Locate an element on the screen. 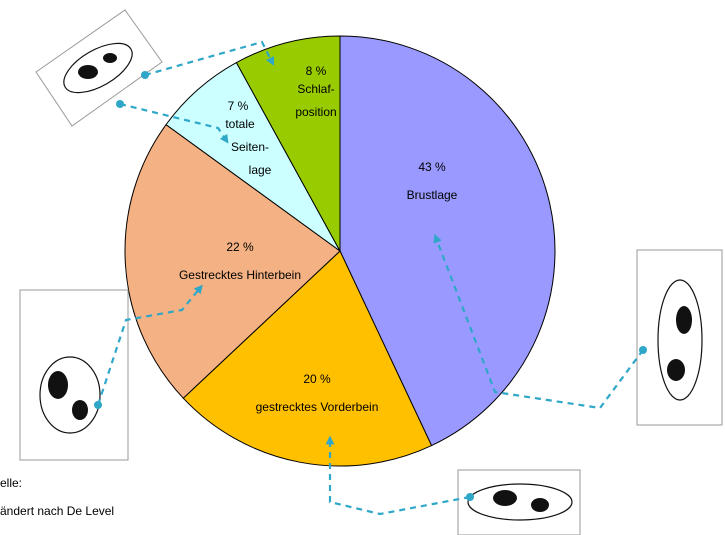  category-label: lage is located at coordinates (260, 170).